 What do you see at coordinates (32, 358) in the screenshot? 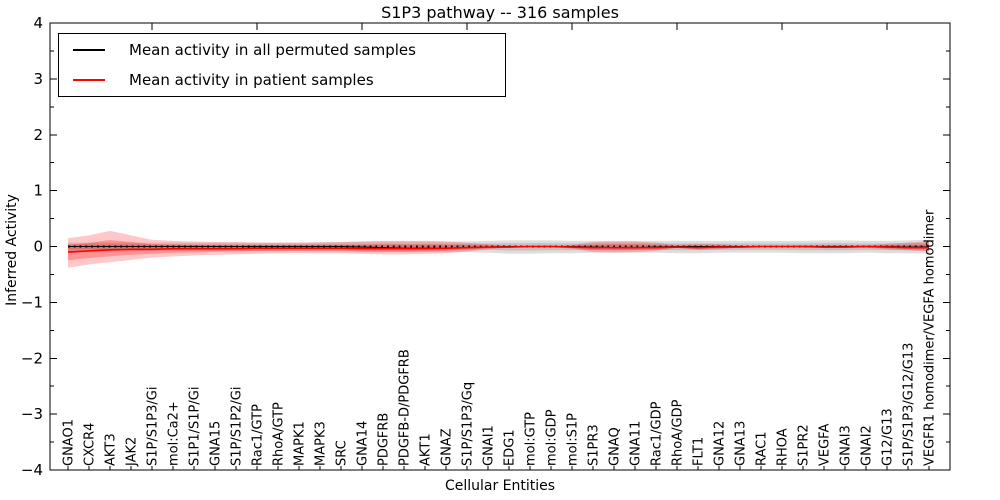
I see `y-tick-label: −2` at bounding box center [32, 358].